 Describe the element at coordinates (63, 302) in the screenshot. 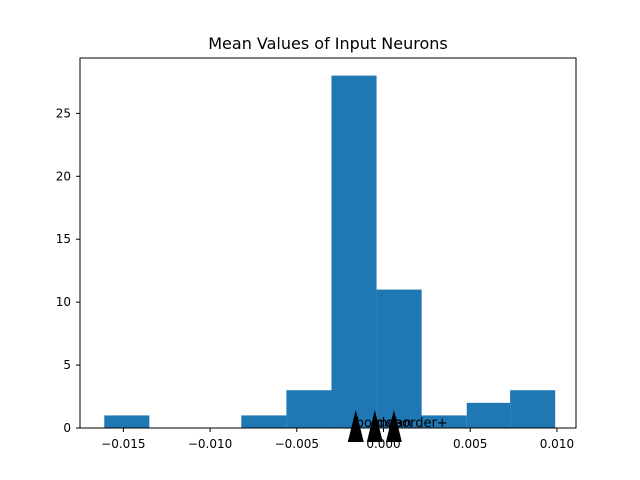

I see `y-tick-label-2: 10` at that location.